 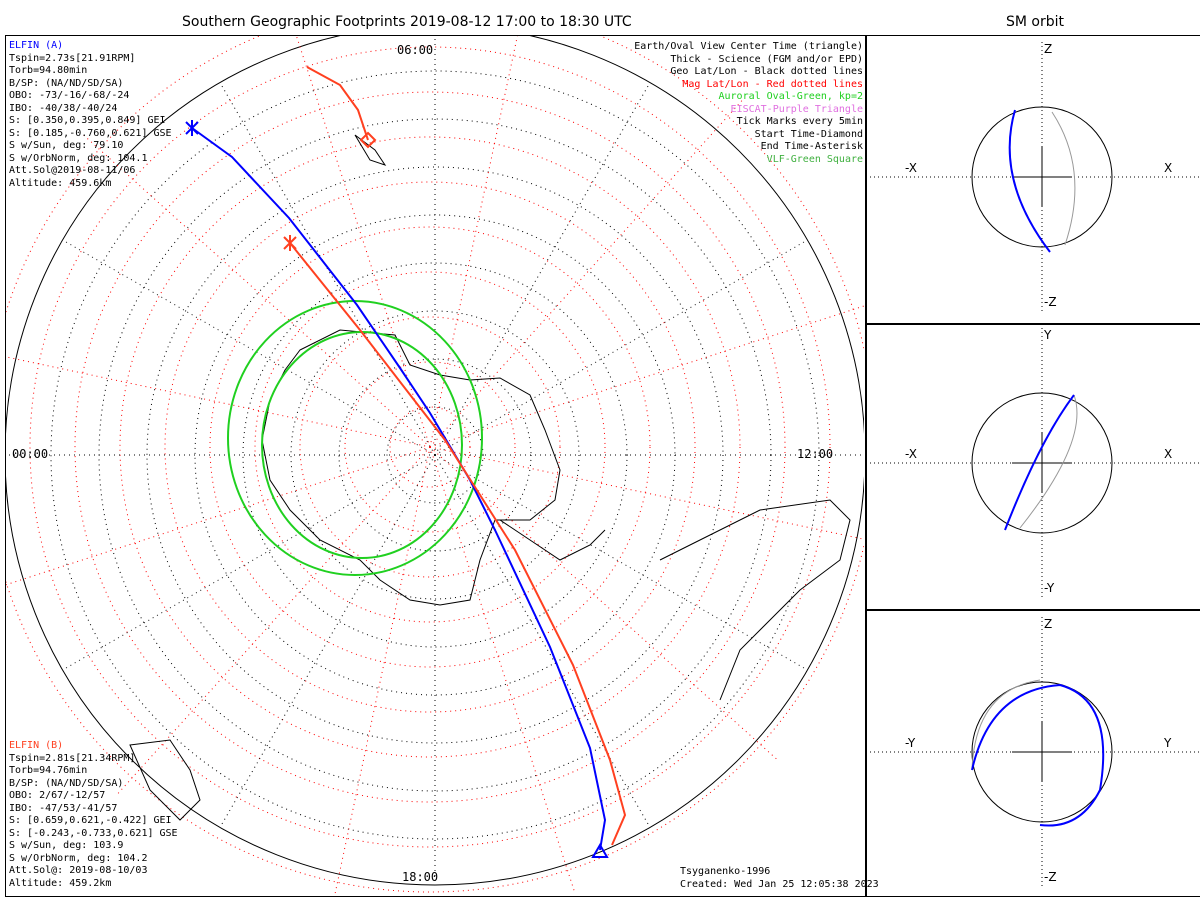 I want to click on elfin-a-name: ELFIN (A), so click(x=36, y=45).